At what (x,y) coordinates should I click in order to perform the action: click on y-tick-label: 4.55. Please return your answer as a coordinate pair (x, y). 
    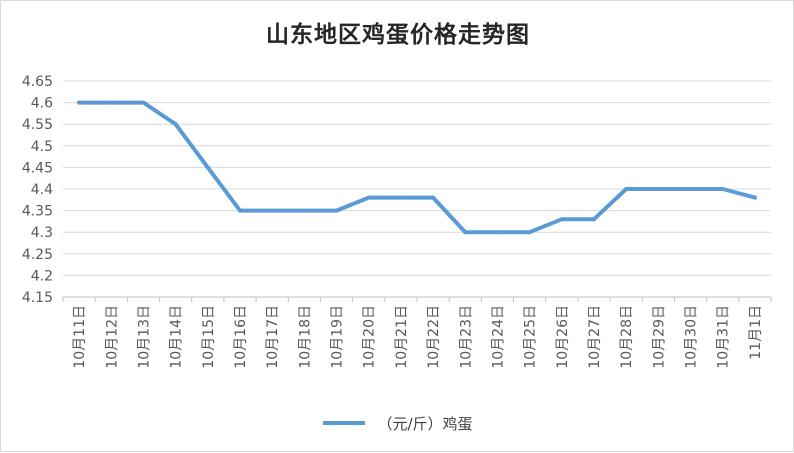
    Looking at the image, I should click on (37, 125).